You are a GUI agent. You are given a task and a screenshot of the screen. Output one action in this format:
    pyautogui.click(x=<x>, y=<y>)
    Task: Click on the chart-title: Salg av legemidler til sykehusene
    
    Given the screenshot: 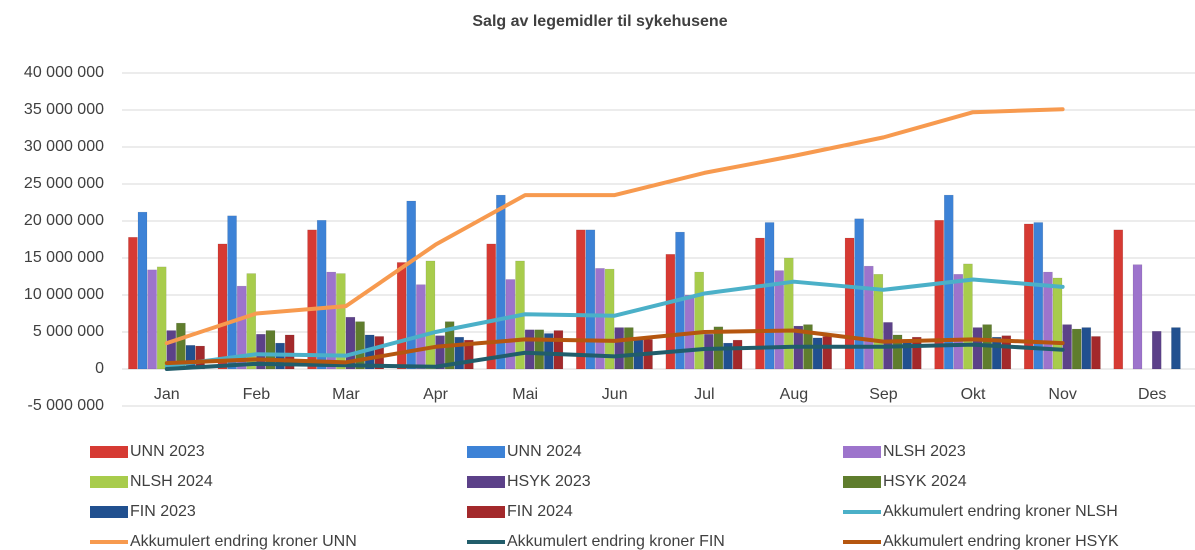 What is the action you would take?
    pyautogui.click(x=599, y=21)
    